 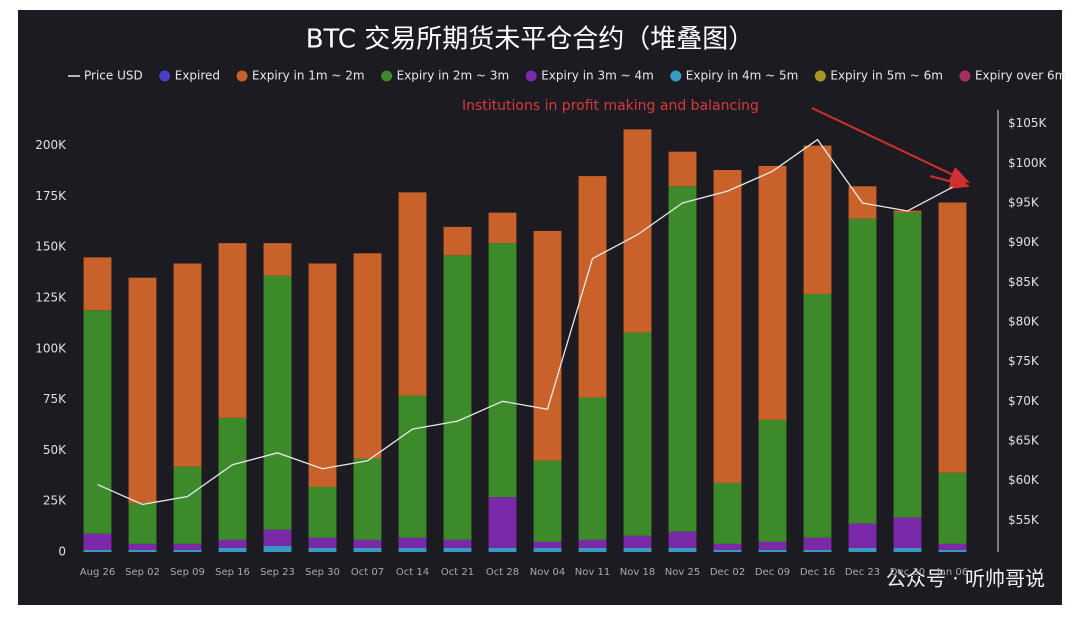 I want to click on y-tick-label: 150K, so click(x=51, y=247).